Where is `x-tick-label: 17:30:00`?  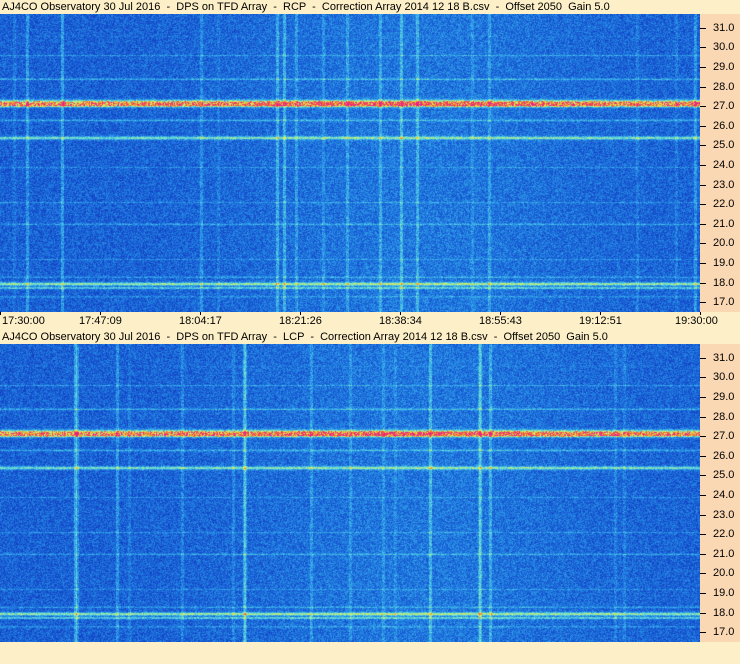 x-tick-label: 17:30:00 is located at coordinates (23, 321).